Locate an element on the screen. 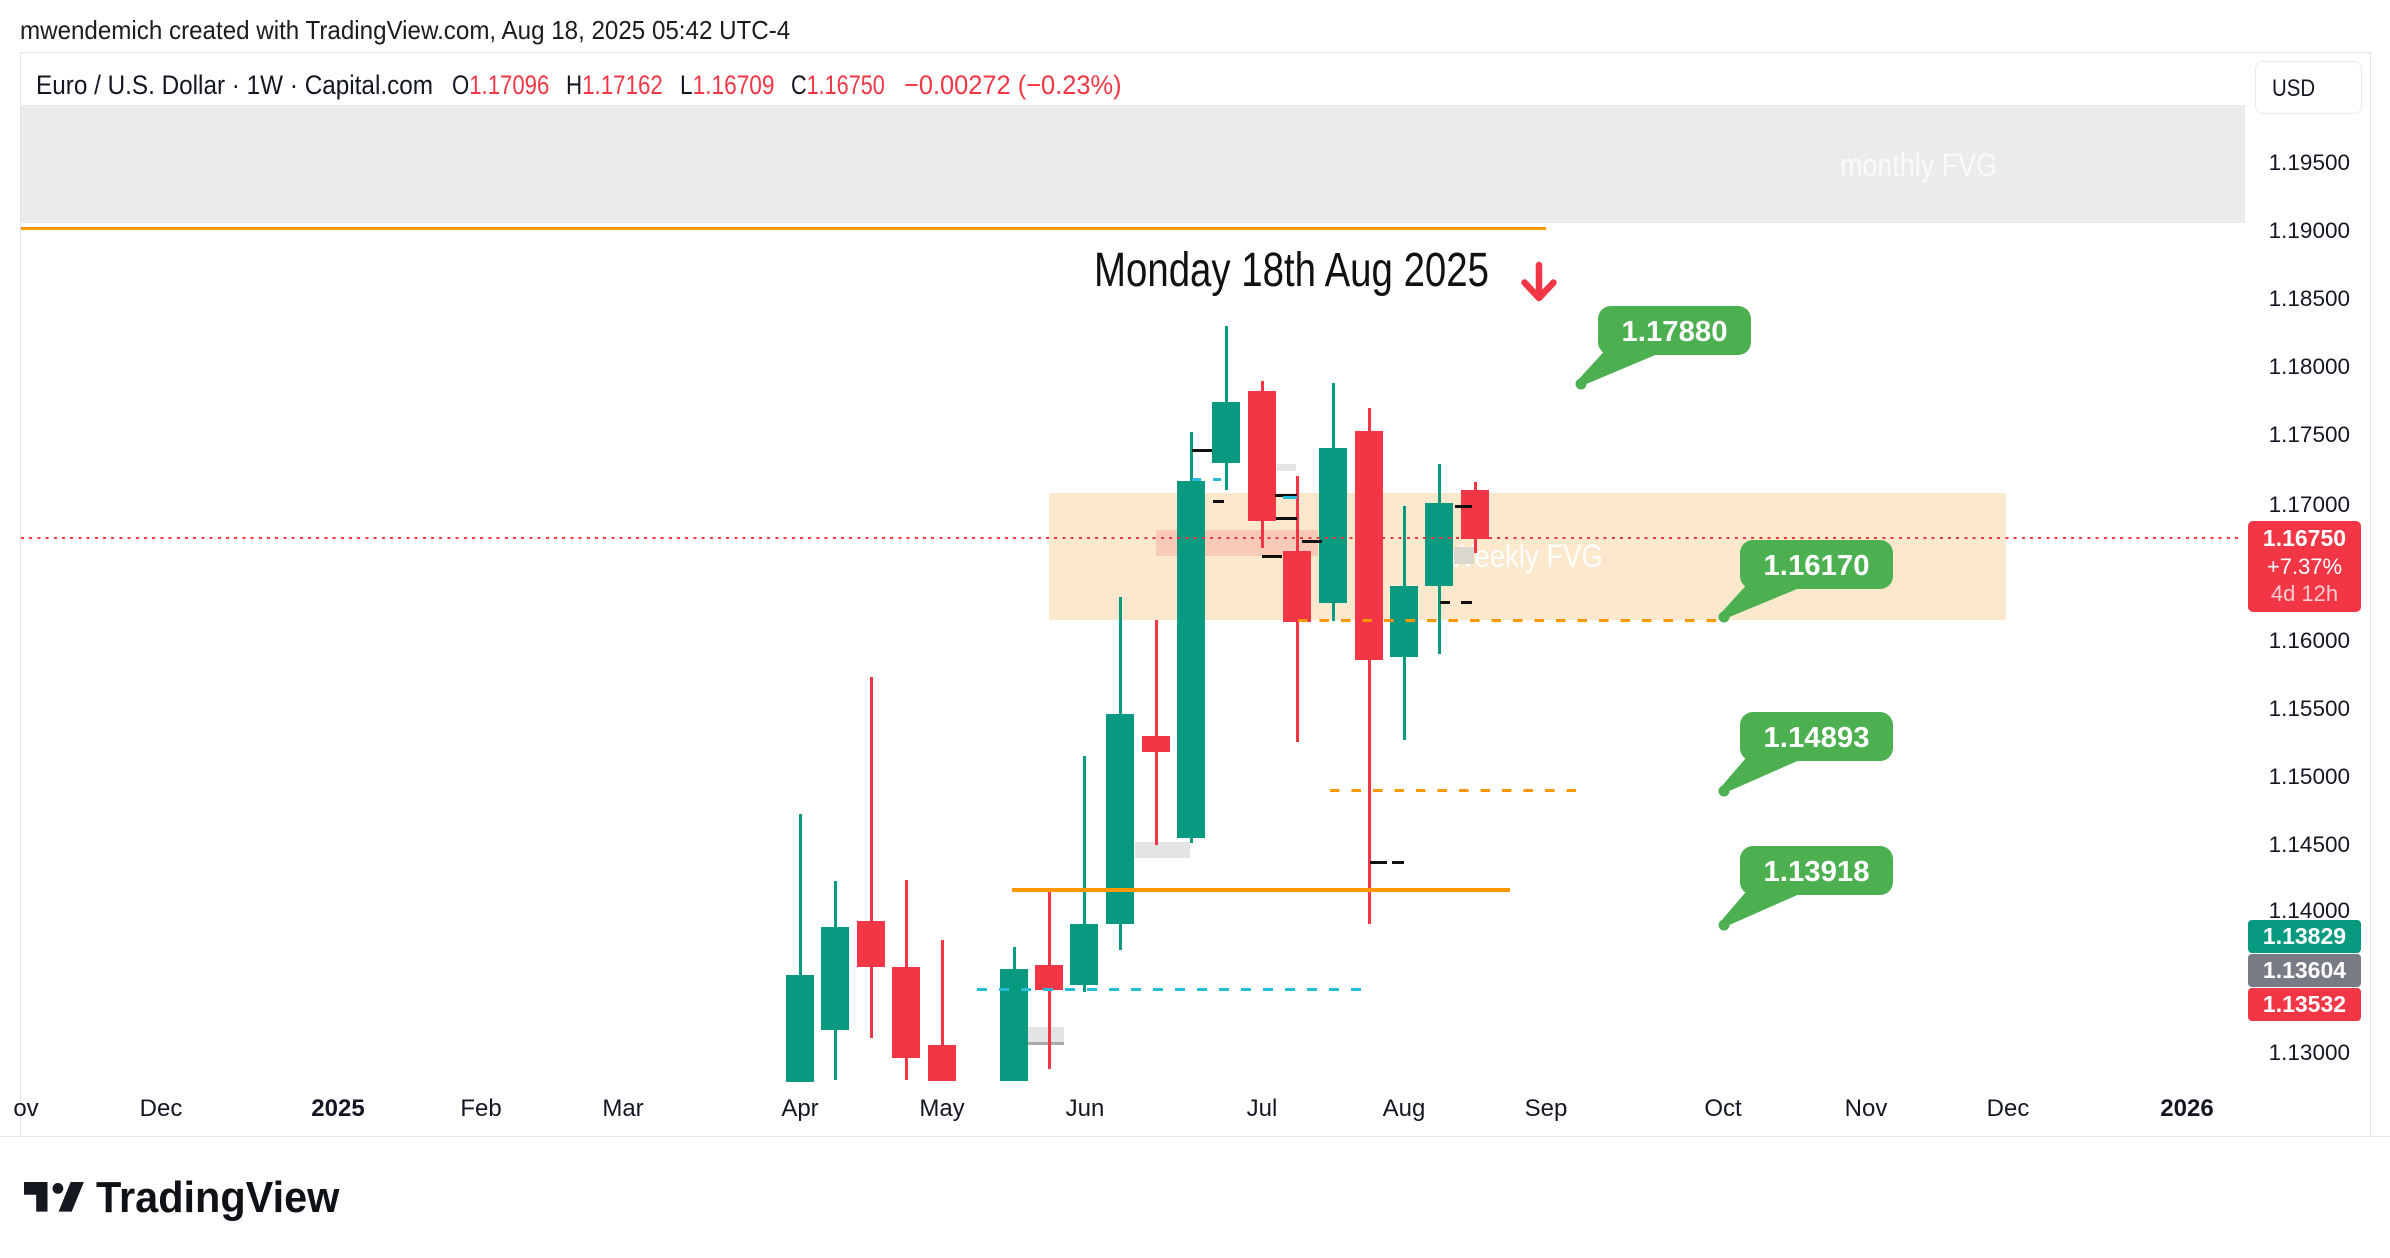  svg-text: 1.17880 is located at coordinates (1675, 332).